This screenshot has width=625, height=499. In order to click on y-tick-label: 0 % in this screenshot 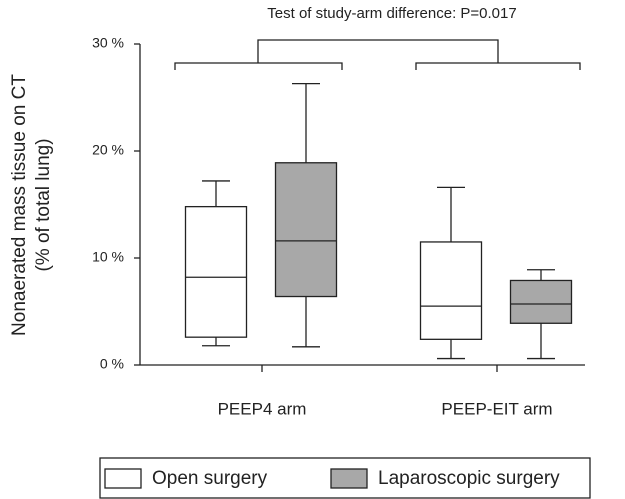, I will do `click(112, 364)`.